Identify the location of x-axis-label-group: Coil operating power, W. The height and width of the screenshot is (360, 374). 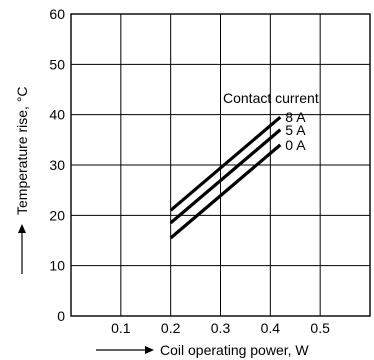
(202, 350).